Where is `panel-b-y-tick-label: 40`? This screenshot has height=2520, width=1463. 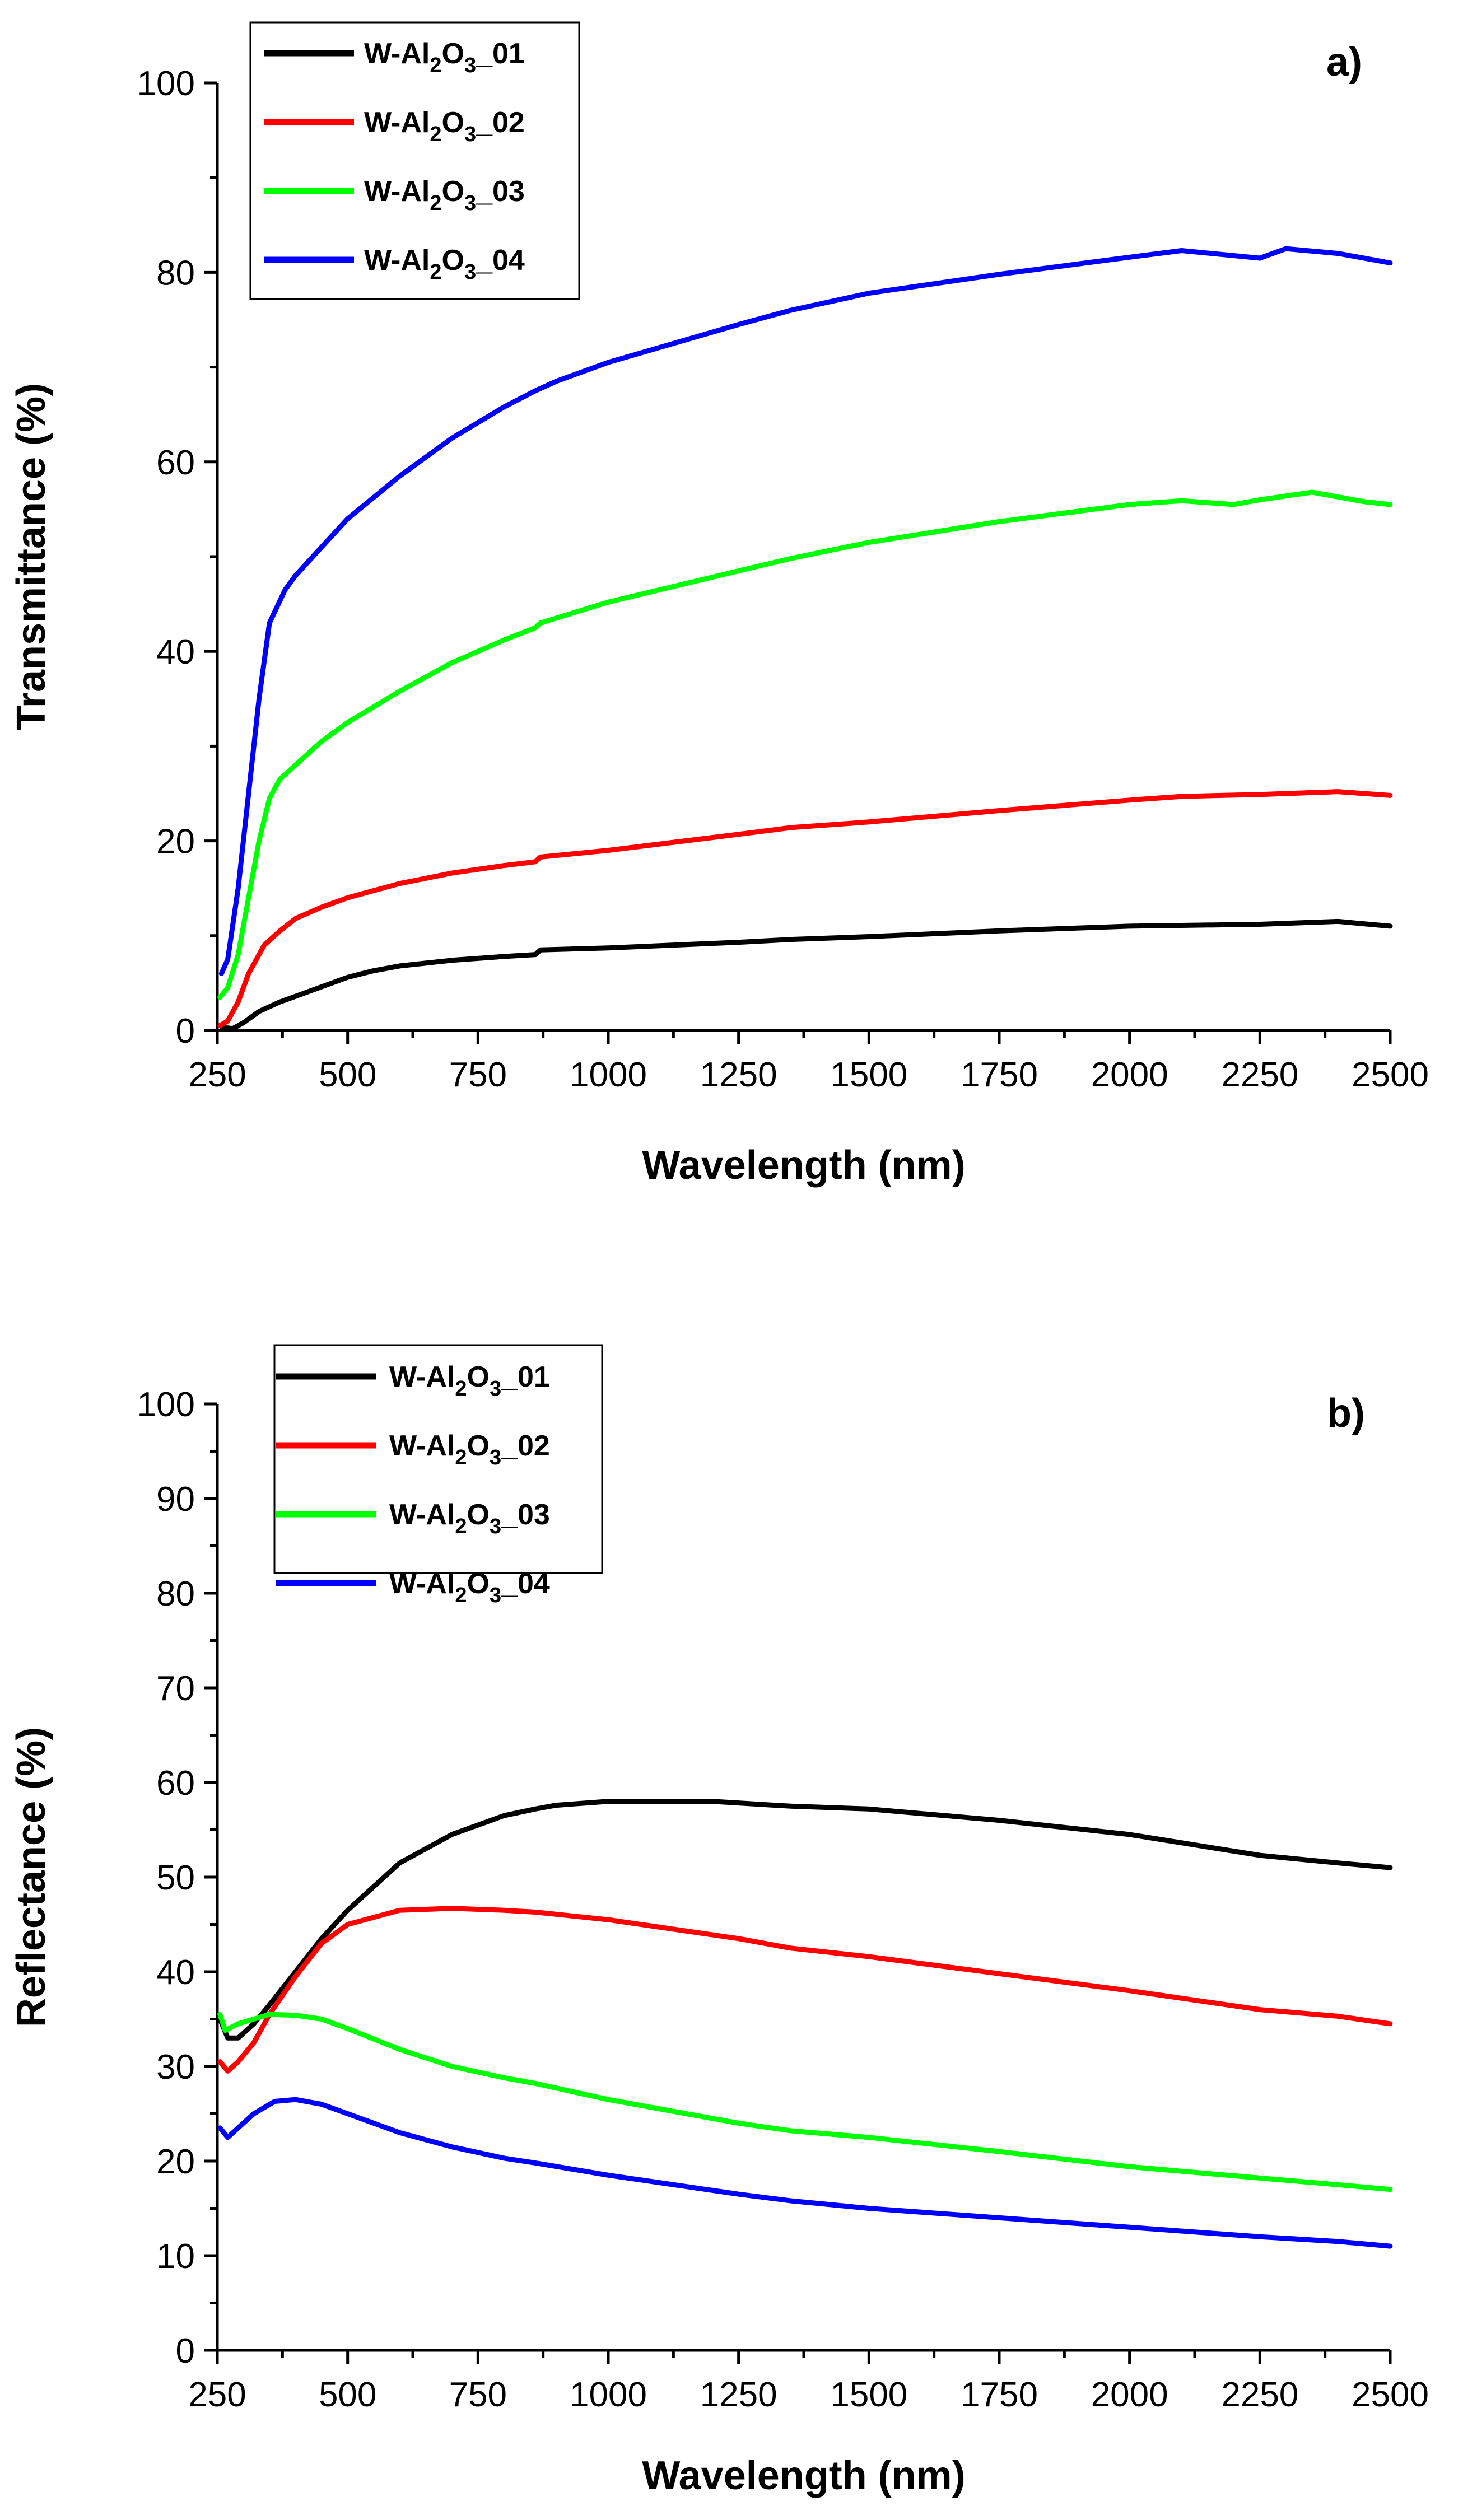 panel-b-y-tick-label: 40 is located at coordinates (176, 1973).